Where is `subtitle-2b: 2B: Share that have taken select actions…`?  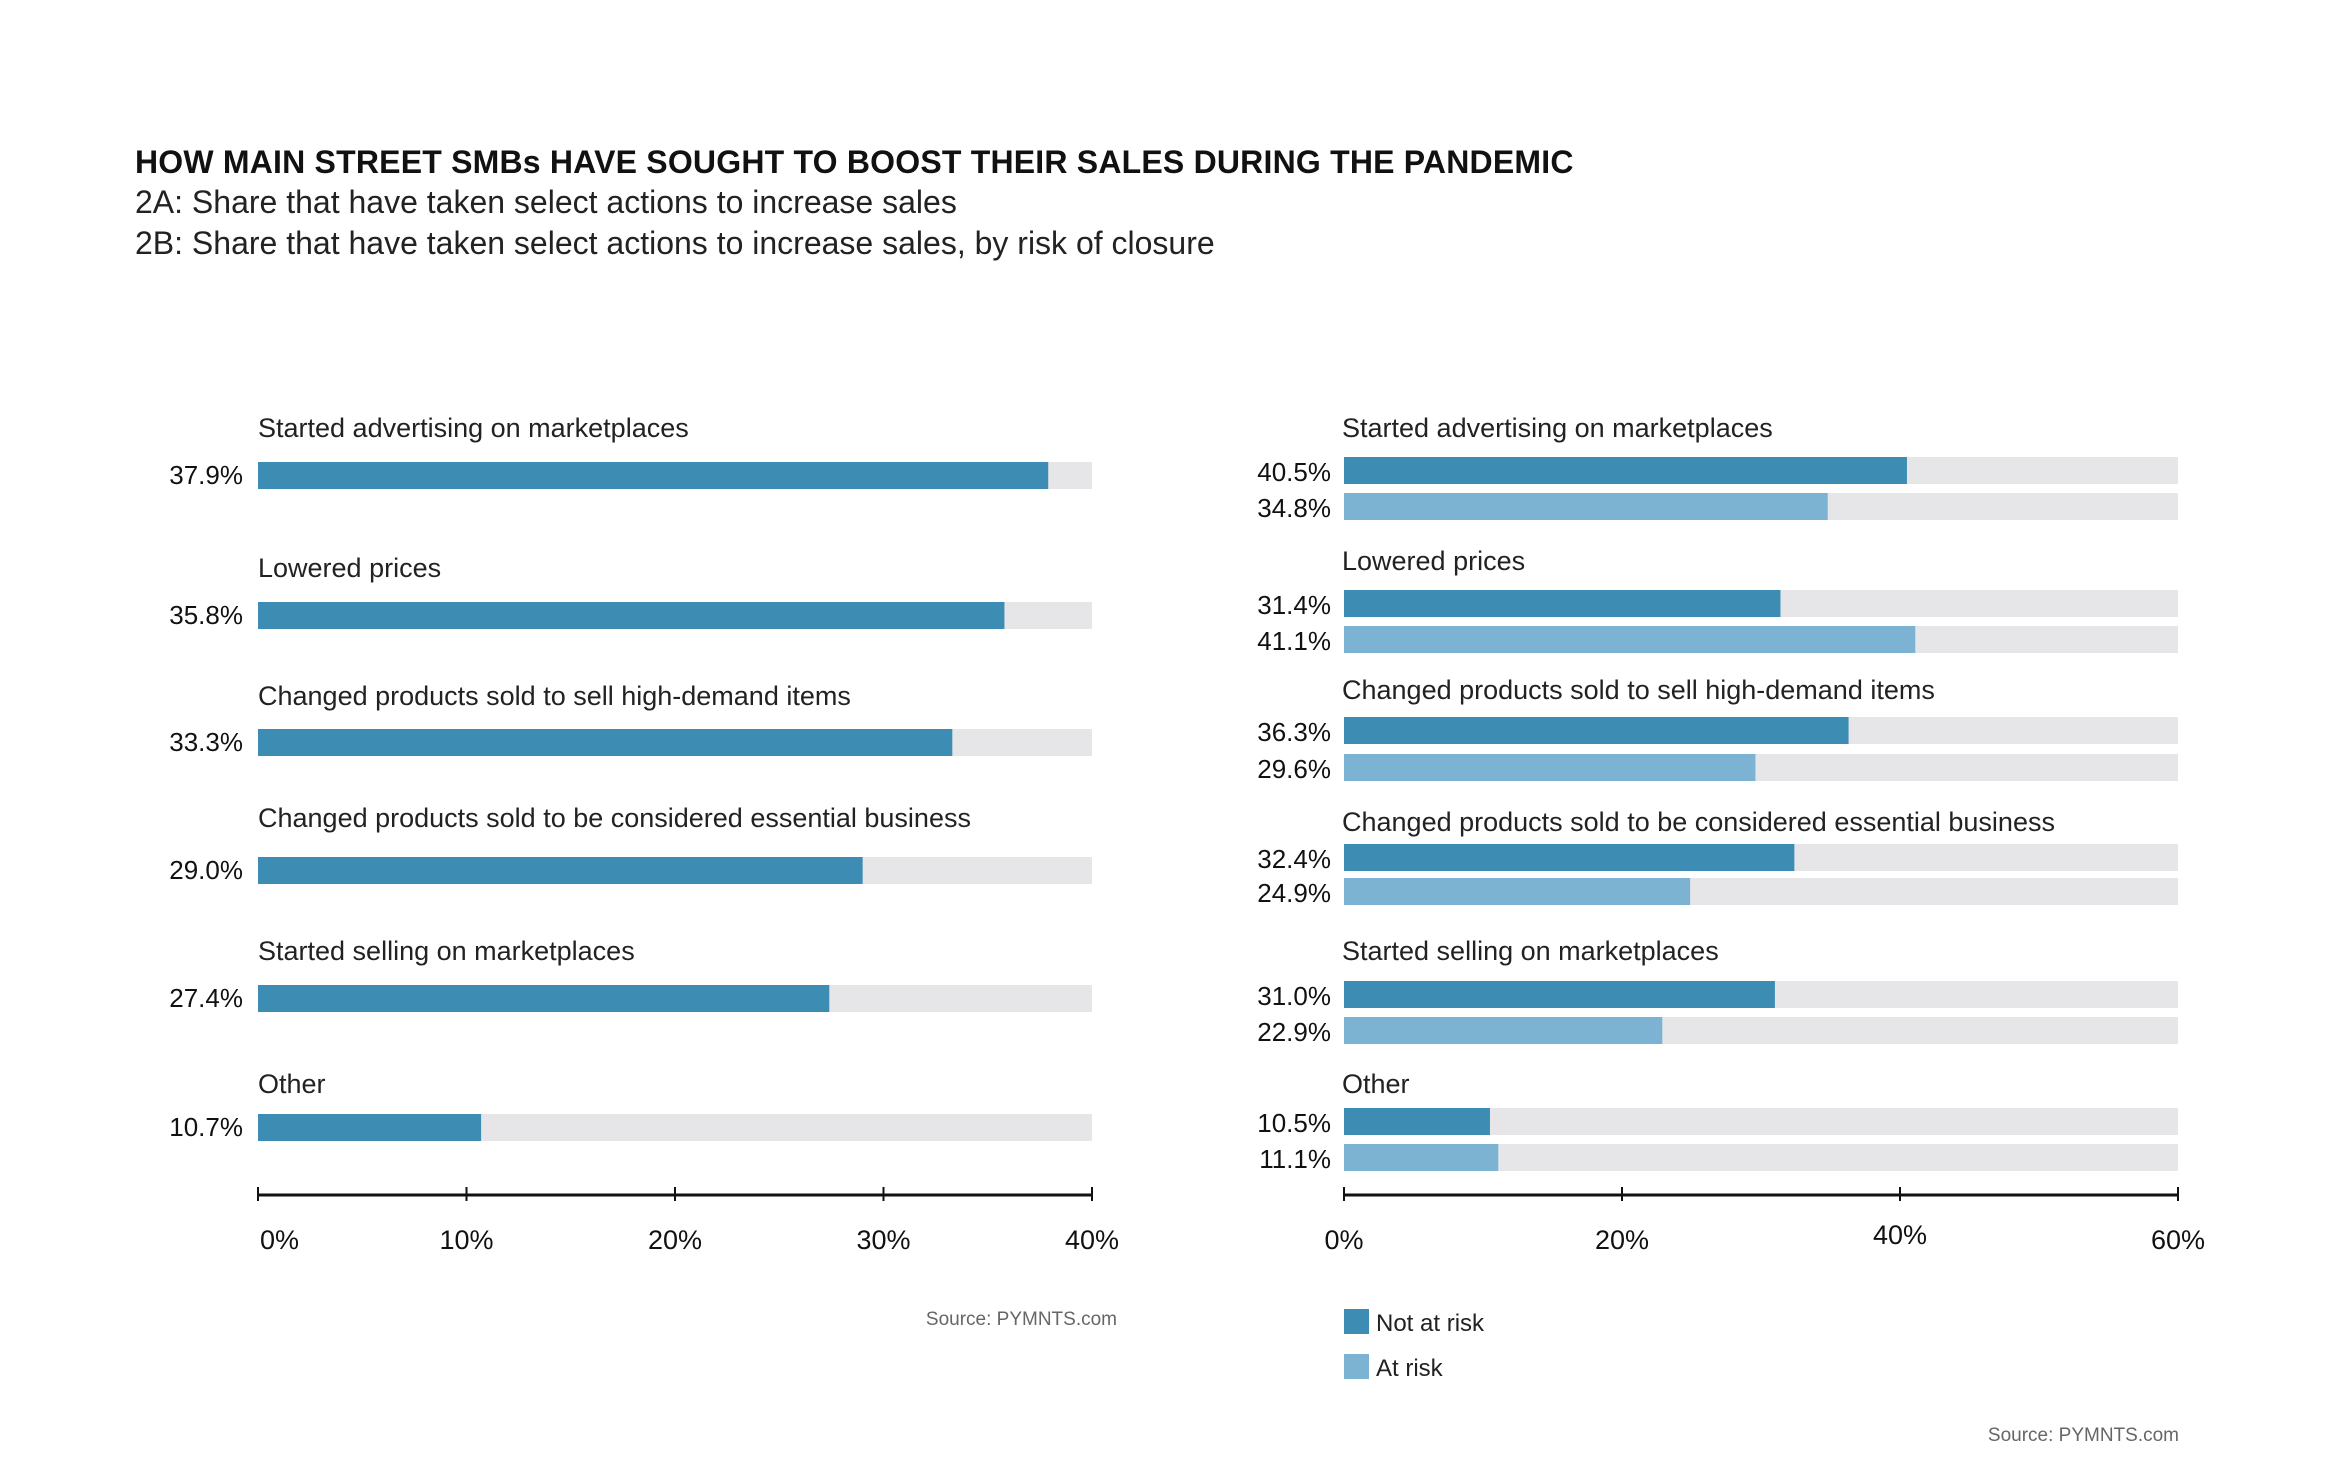
subtitle-2b: 2B: Share that have taken select actions… is located at coordinates (675, 243).